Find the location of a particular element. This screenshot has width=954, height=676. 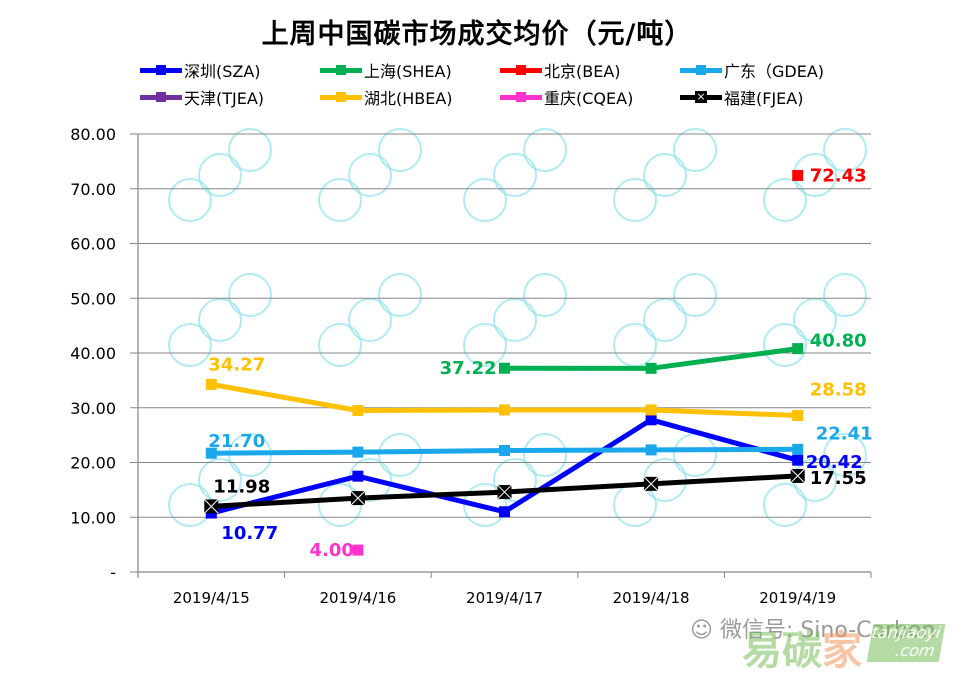

legend-item: 湖北(HBEA) is located at coordinates (386, 97).